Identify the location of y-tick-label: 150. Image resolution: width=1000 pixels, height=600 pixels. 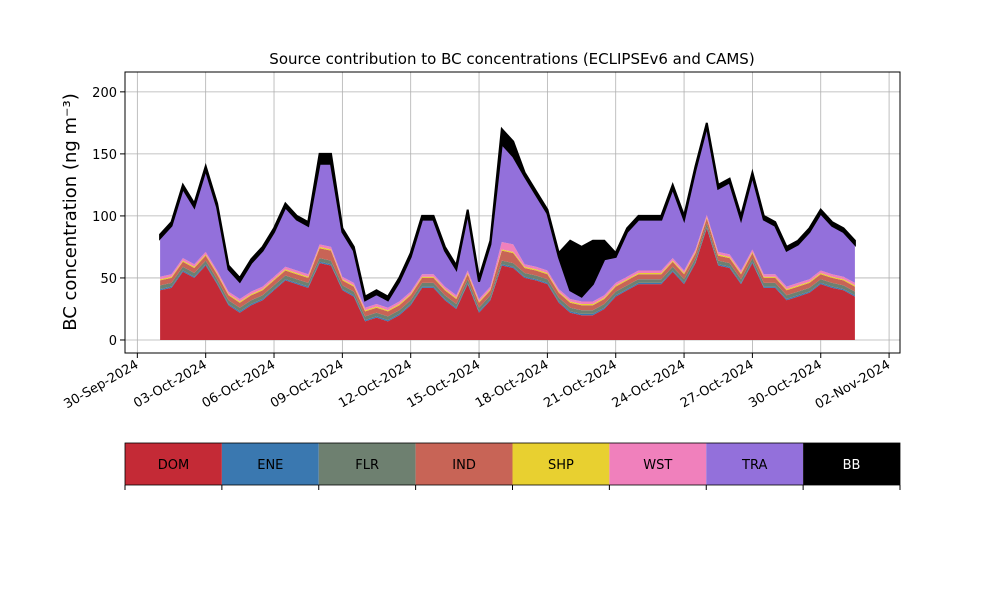
(104, 155).